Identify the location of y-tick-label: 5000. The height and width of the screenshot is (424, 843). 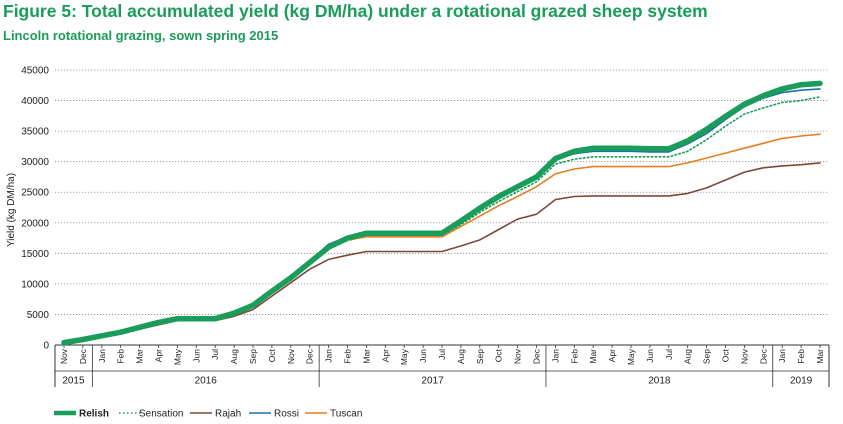
(38, 315).